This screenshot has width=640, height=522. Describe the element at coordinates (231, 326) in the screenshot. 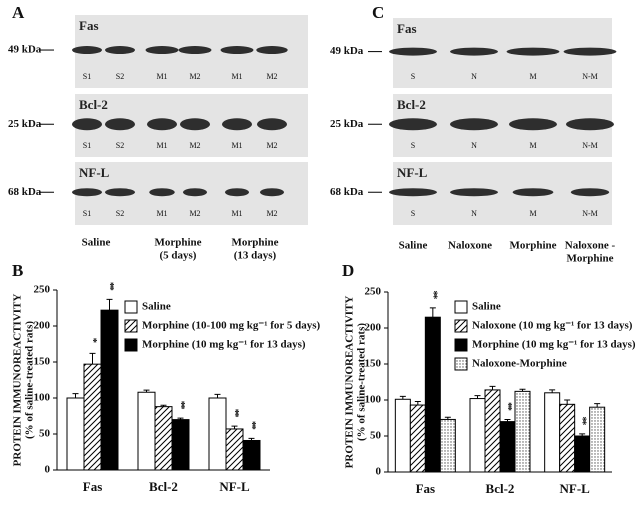

I see `legend-label: Morphine (10-100 mg kg⁻¹ for 5 days)` at that location.